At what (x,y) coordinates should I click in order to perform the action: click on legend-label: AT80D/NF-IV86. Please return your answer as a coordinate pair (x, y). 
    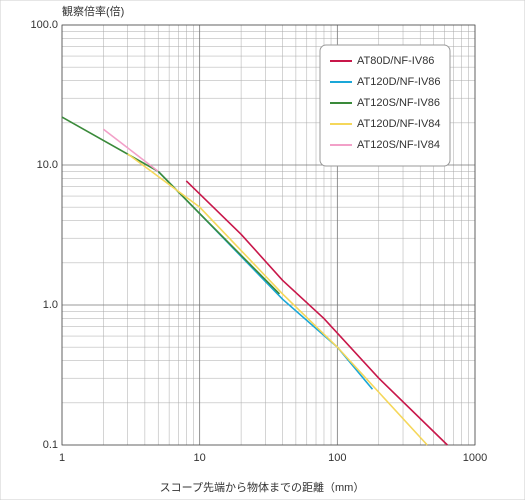
    Looking at the image, I should click on (395, 61).